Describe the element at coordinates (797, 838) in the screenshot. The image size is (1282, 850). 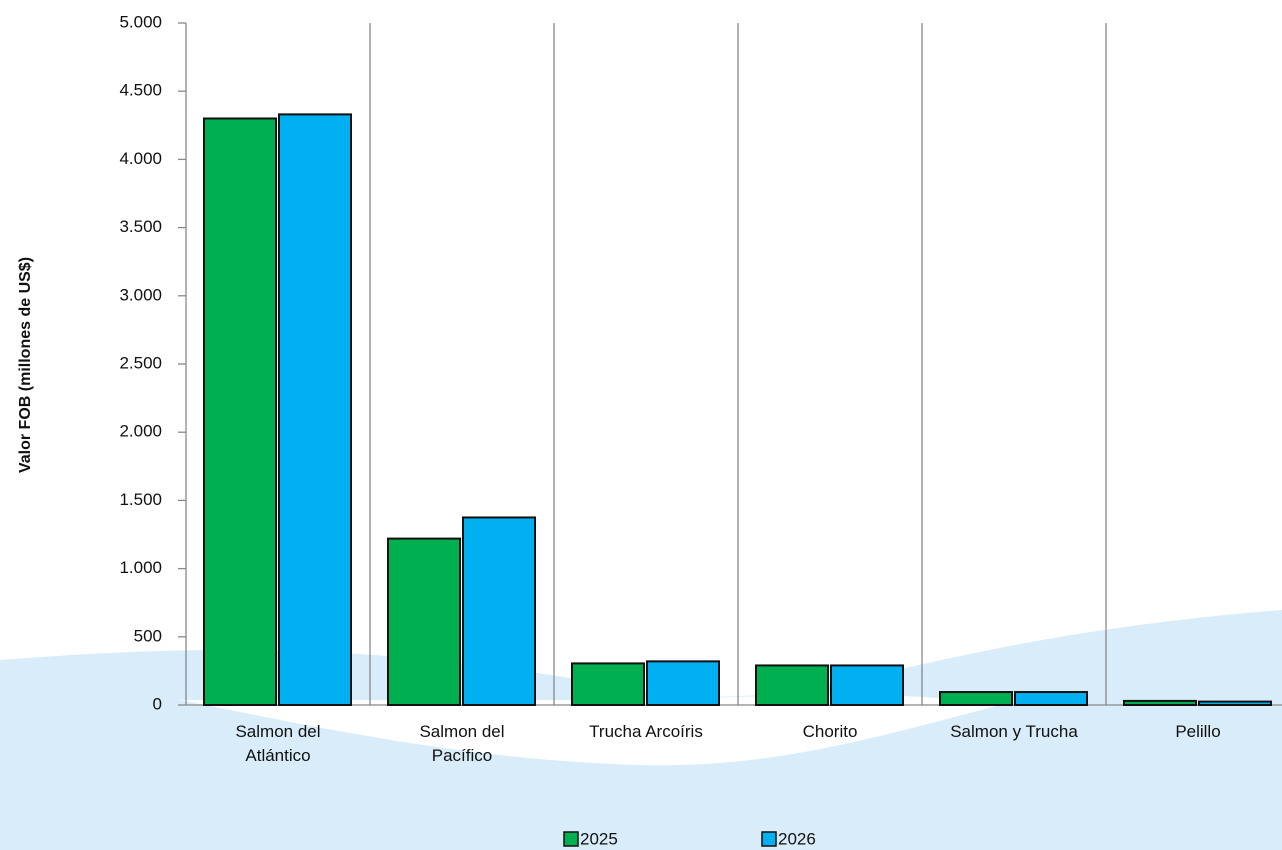
I see `legend-label: 2026` at that location.